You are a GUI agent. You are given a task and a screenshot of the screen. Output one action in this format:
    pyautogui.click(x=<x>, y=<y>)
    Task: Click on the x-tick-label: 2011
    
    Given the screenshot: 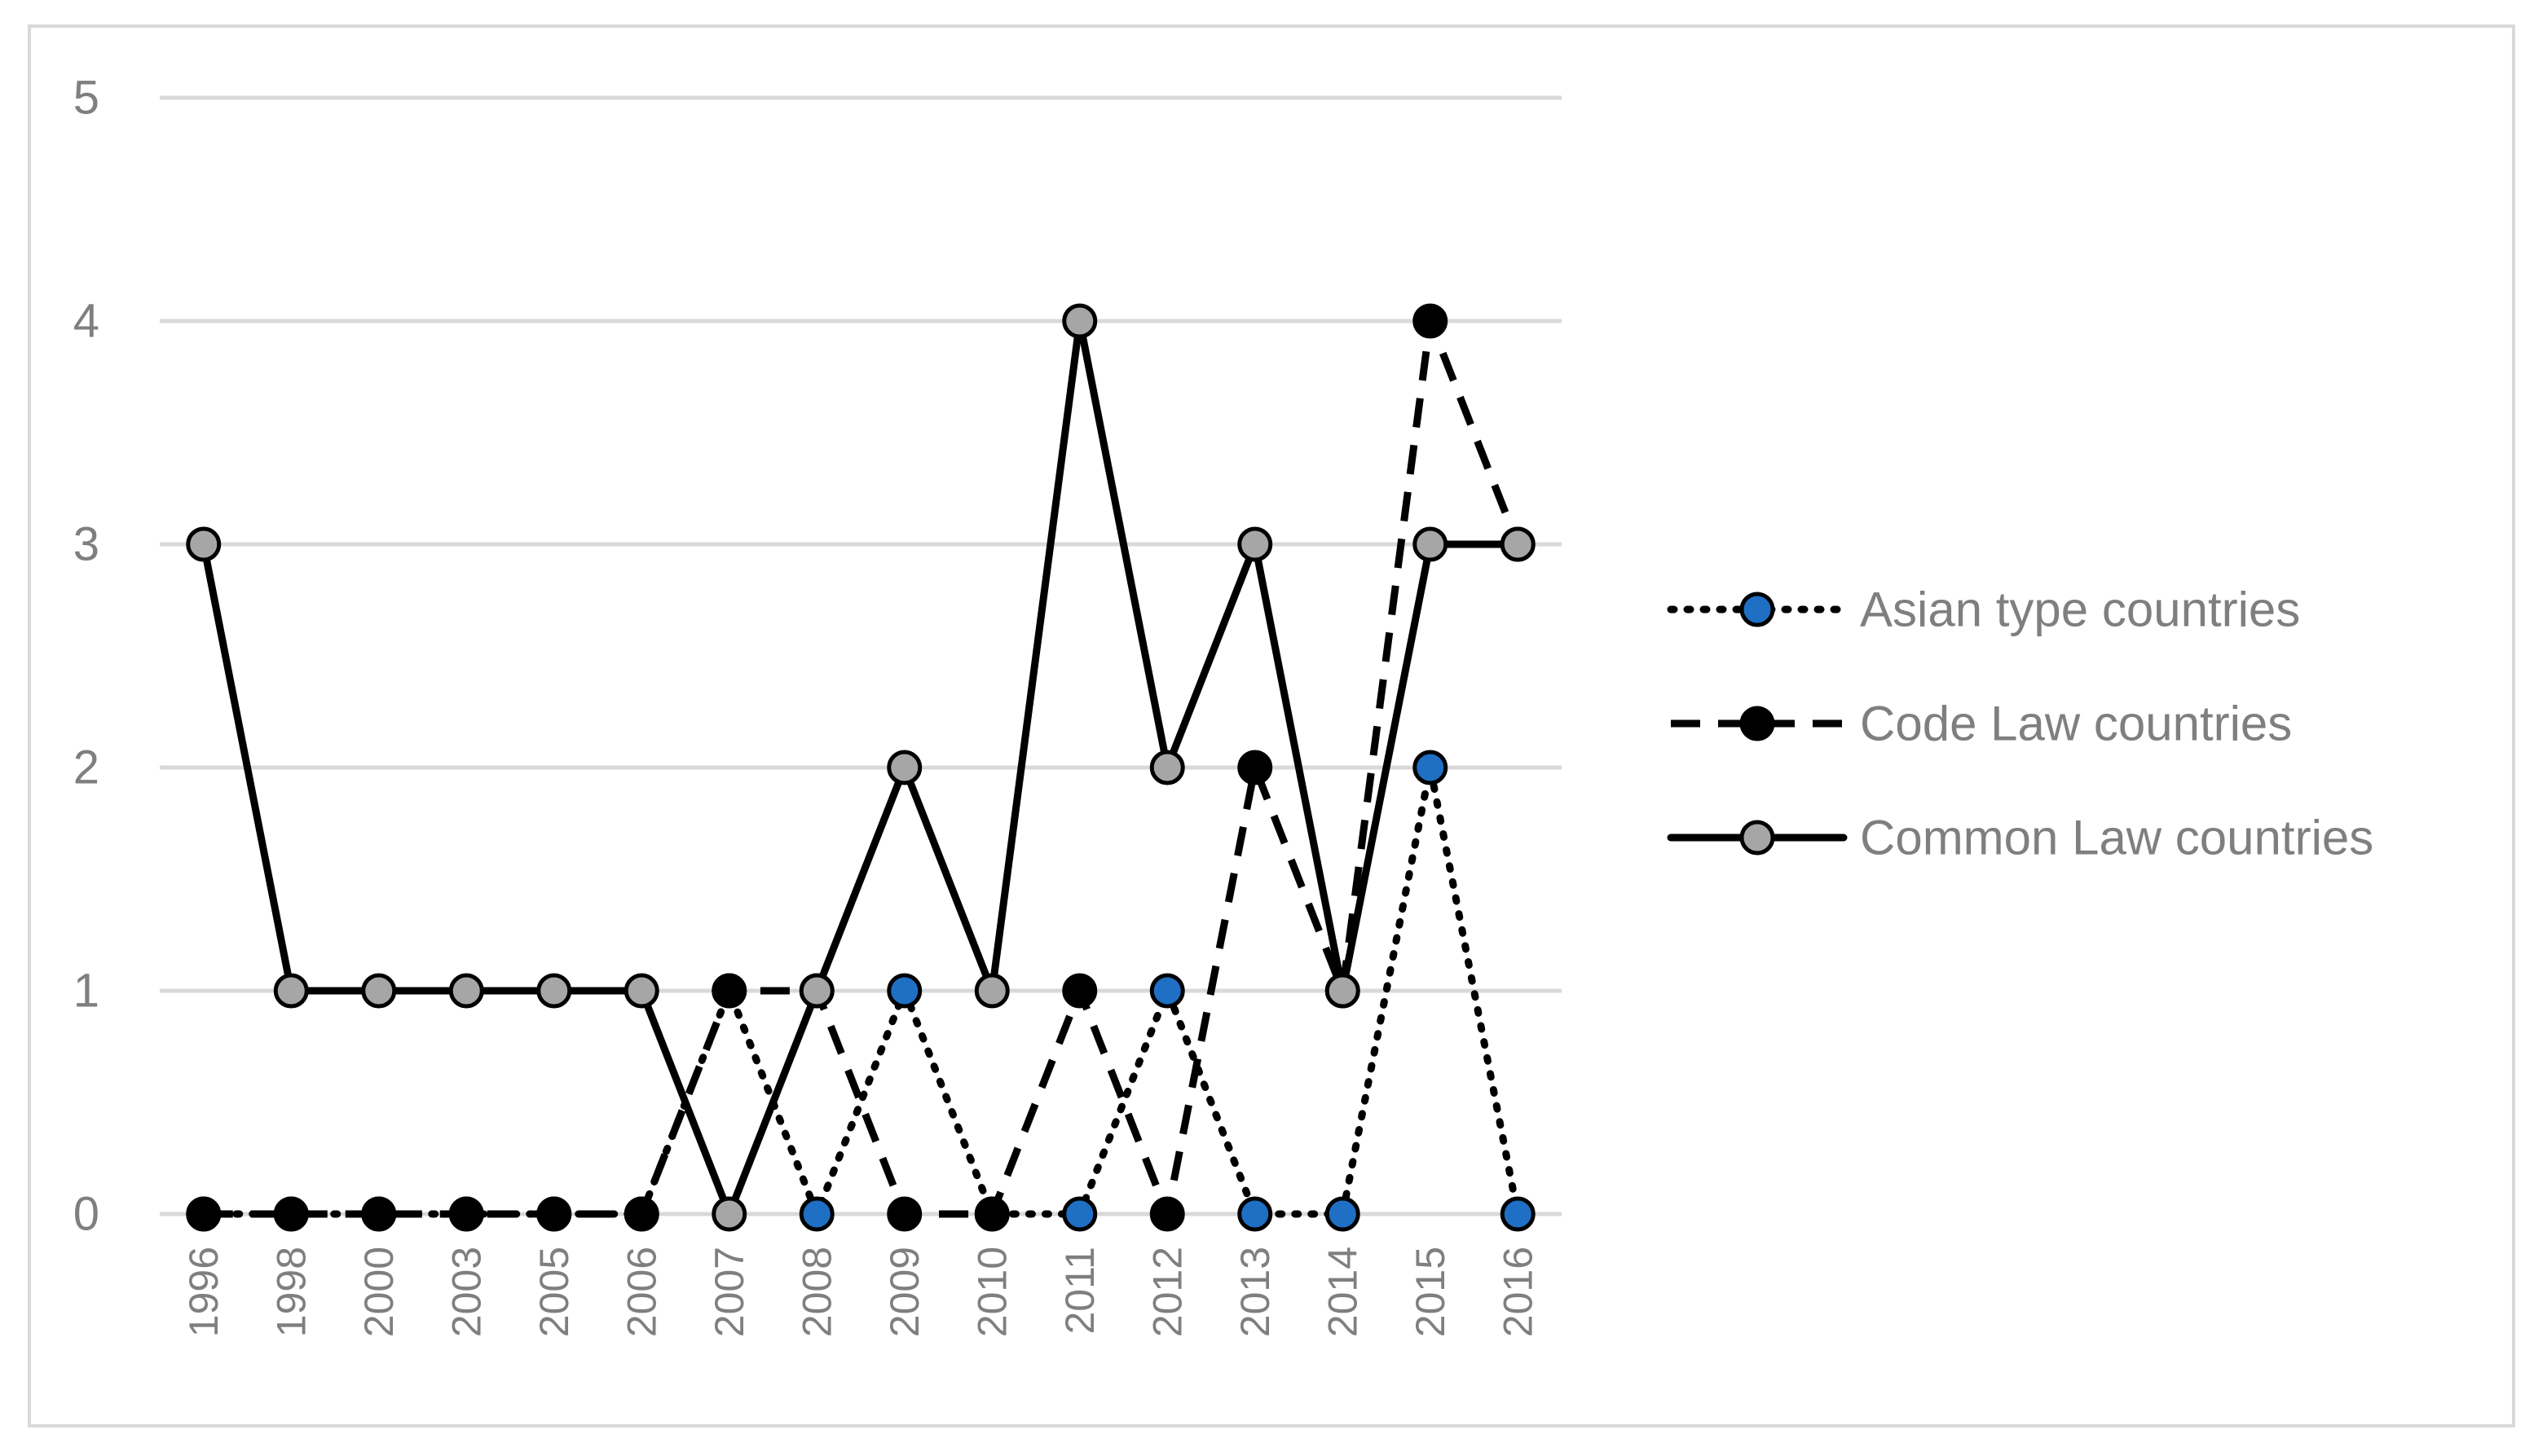 What is the action you would take?
    pyautogui.click(x=1080, y=1291)
    